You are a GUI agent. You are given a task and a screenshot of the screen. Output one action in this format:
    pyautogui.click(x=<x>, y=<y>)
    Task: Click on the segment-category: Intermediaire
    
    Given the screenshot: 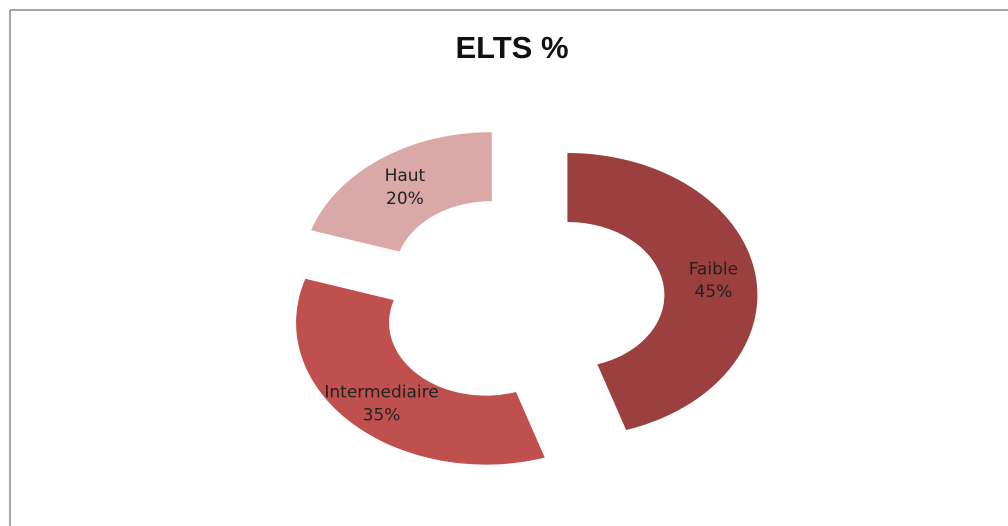 What is the action you would take?
    pyautogui.click(x=381, y=393)
    